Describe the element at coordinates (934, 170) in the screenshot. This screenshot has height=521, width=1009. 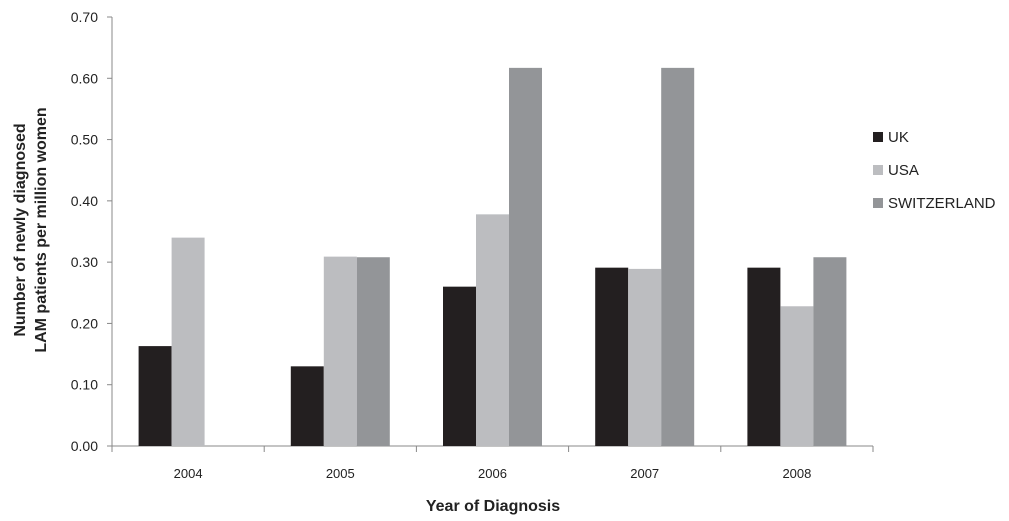
I see `legend: UK USA SWITZERLAND` at that location.